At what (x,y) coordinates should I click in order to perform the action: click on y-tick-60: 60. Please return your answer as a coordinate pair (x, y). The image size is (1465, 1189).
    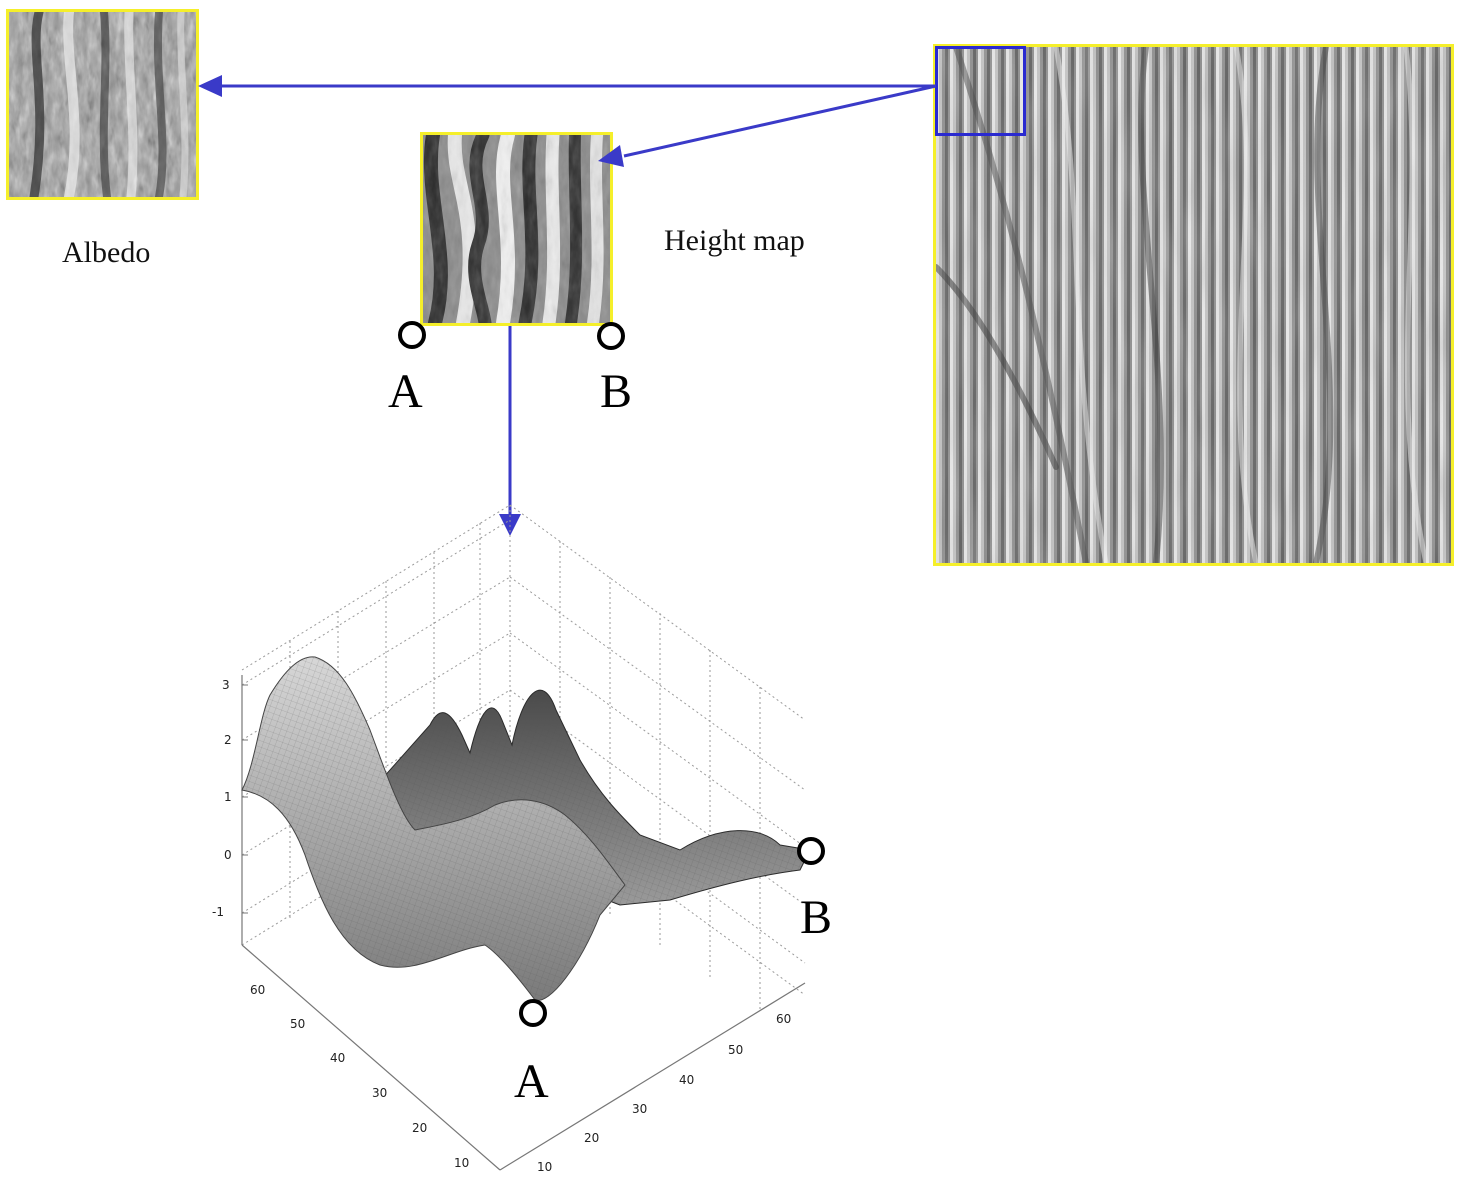
    Looking at the image, I should click on (258, 990).